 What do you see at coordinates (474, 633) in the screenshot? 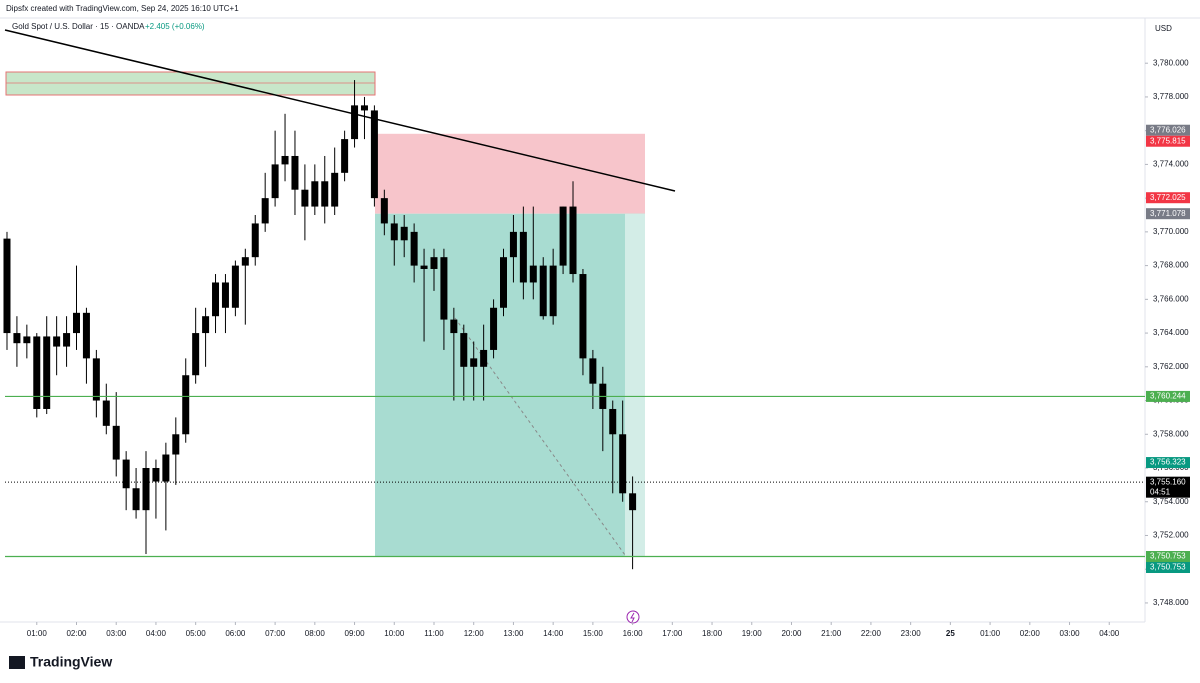
I see `x-tick-label: 12:00` at bounding box center [474, 633].